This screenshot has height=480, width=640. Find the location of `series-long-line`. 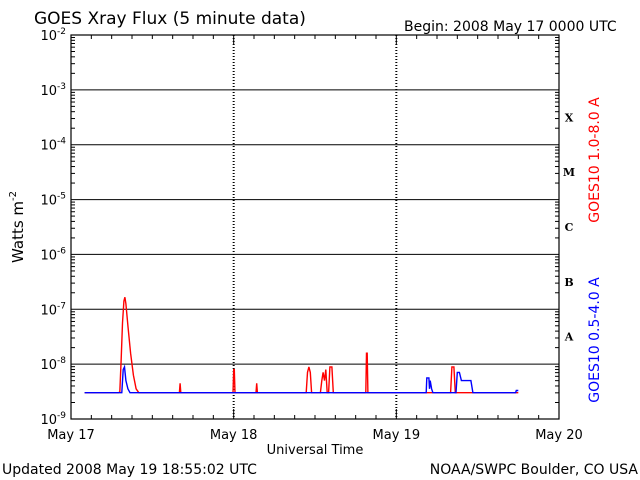

series-long-line is located at coordinates (301, 345).